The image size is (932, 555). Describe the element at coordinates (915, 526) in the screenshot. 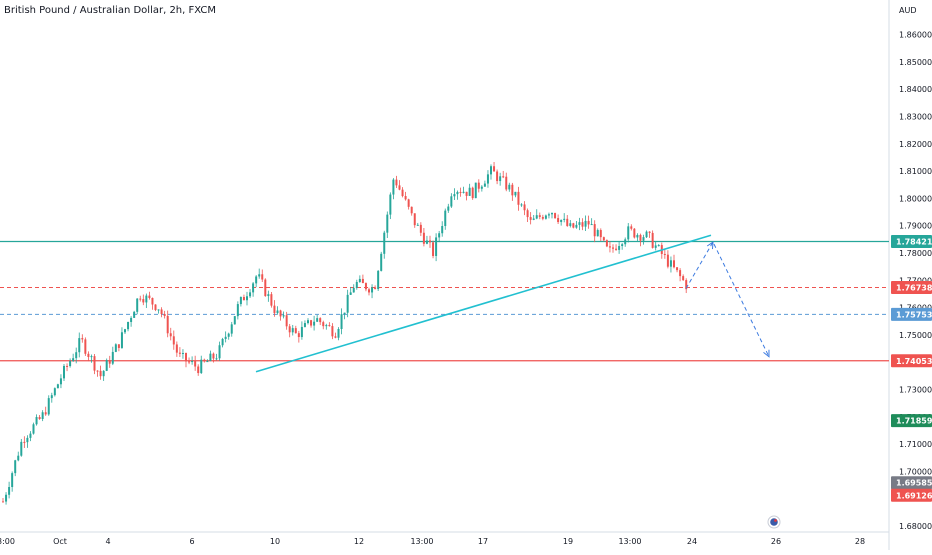

I see `y-tick-label: 1.68000` at that location.